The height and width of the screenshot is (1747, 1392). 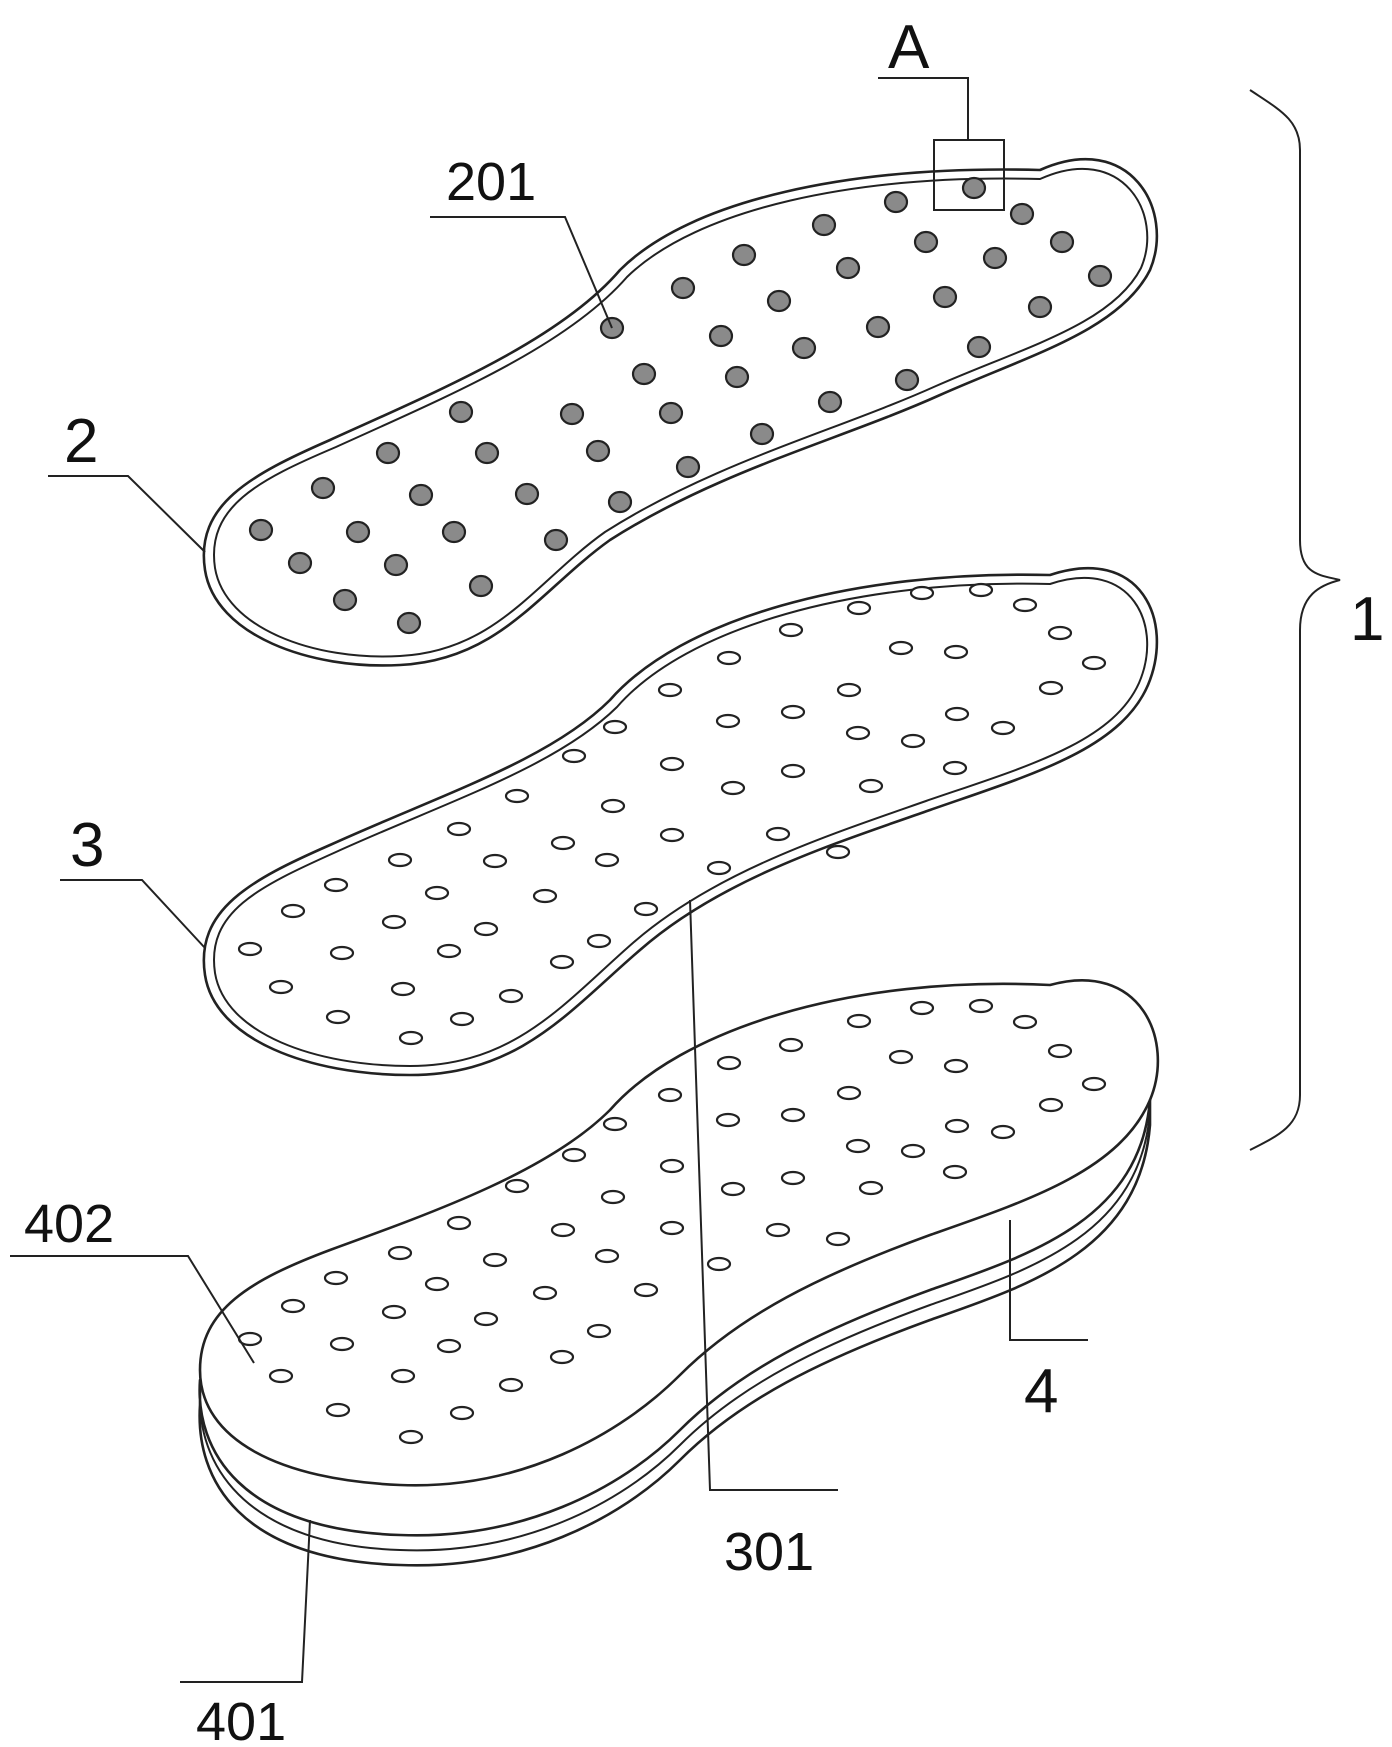 What do you see at coordinates (923, 108) in the screenshot?
I see `leader-a` at bounding box center [923, 108].